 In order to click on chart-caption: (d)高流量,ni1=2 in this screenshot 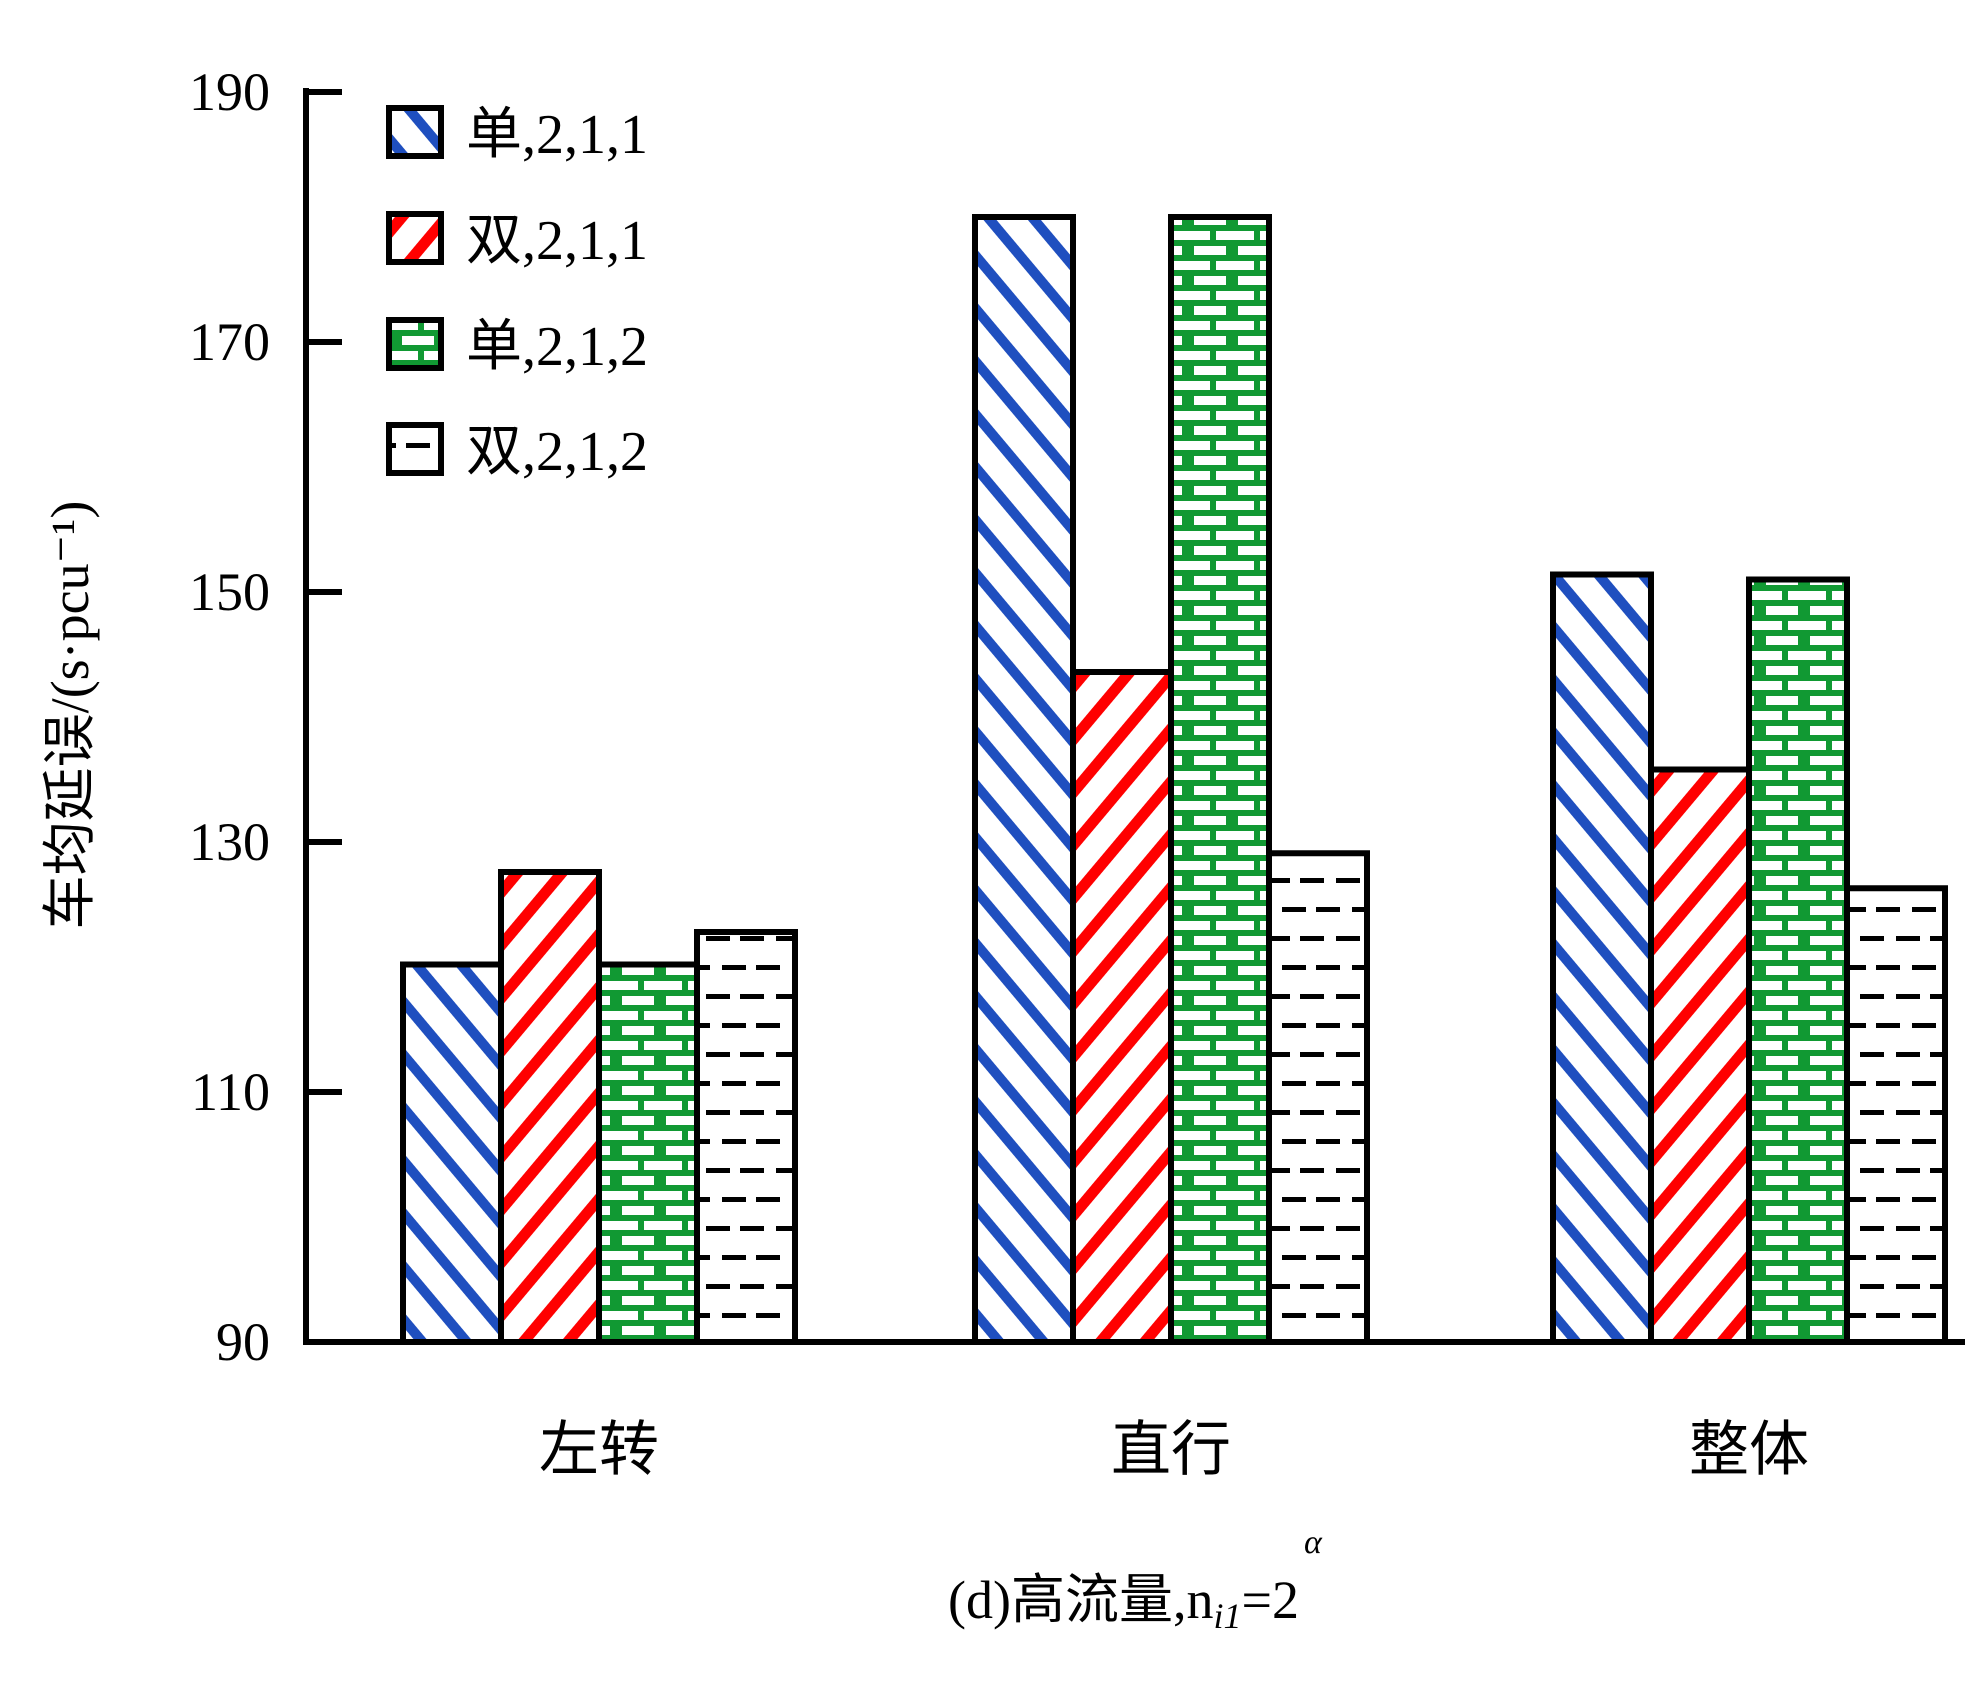, I will do `click(1123, 1603)`.